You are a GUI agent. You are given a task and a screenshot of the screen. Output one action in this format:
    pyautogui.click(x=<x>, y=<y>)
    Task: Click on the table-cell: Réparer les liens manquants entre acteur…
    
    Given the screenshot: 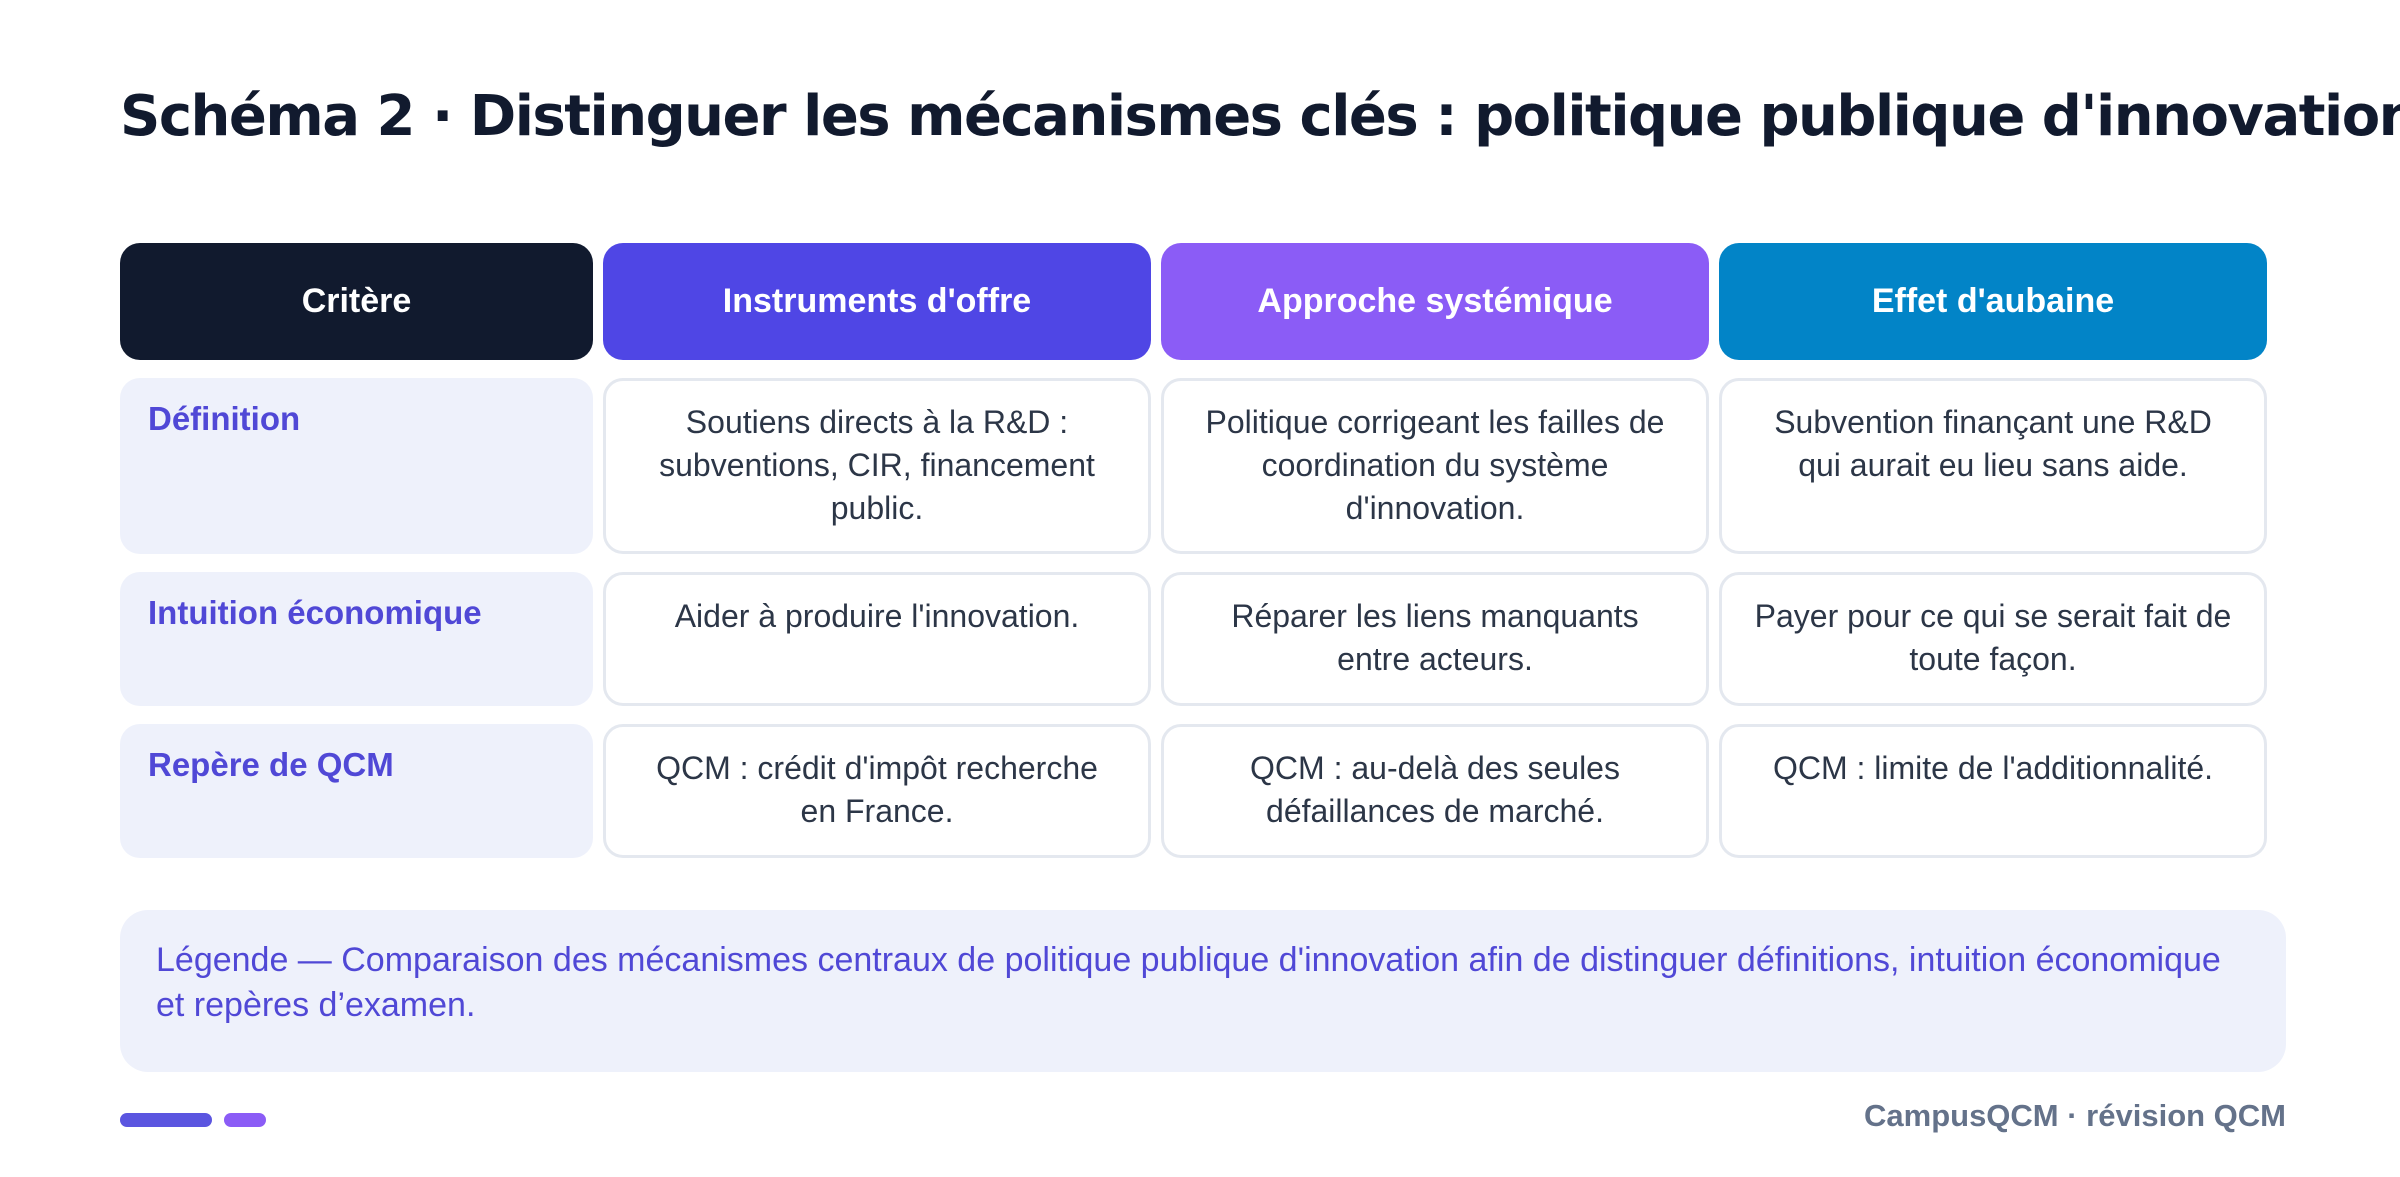 What is the action you would take?
    pyautogui.click(x=1435, y=639)
    